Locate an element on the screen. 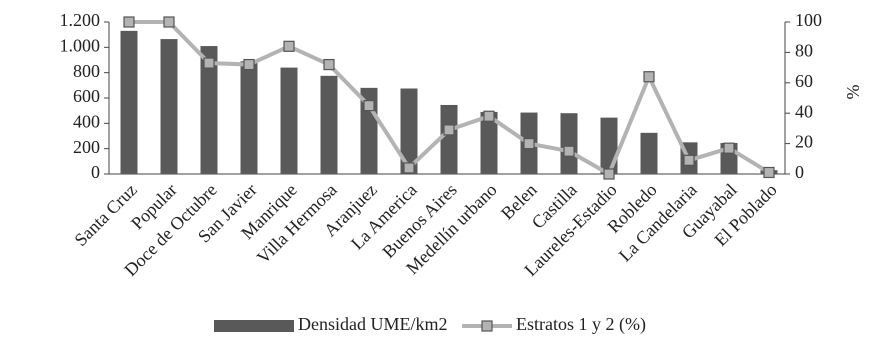 This screenshot has height=348, width=874. y-tick-label: 600 is located at coordinates (86, 96).